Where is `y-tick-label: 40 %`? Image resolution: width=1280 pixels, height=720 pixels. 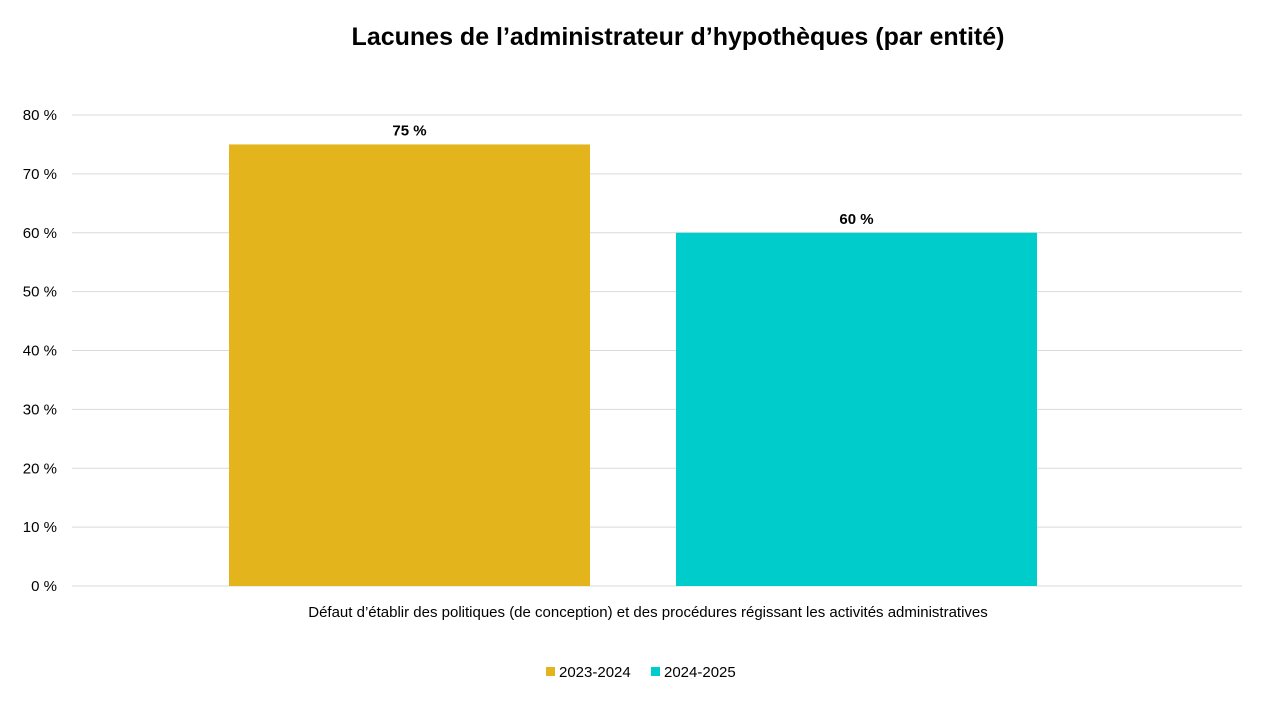
y-tick-label: 40 % is located at coordinates (40, 351).